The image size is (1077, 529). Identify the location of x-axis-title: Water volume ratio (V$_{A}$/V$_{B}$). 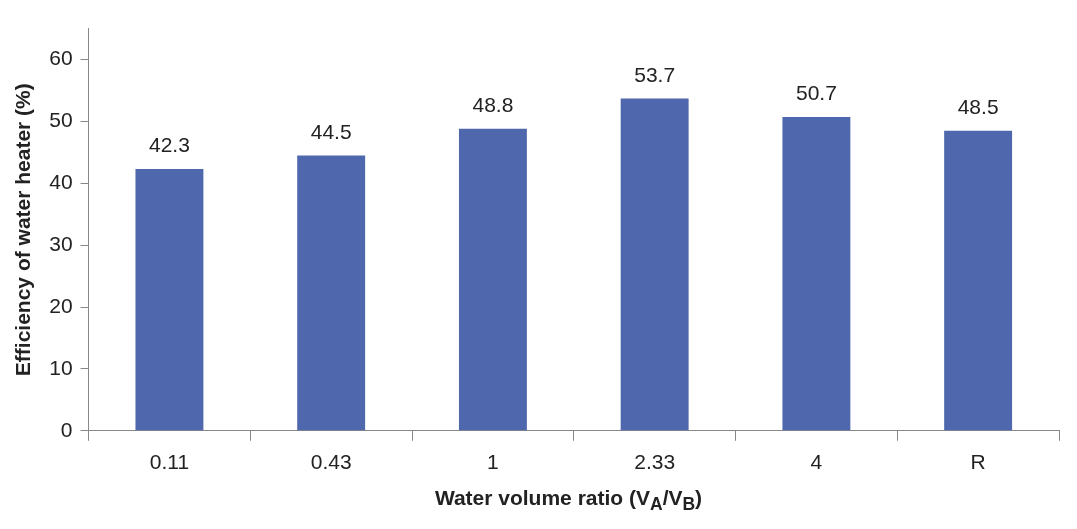
(568, 501).